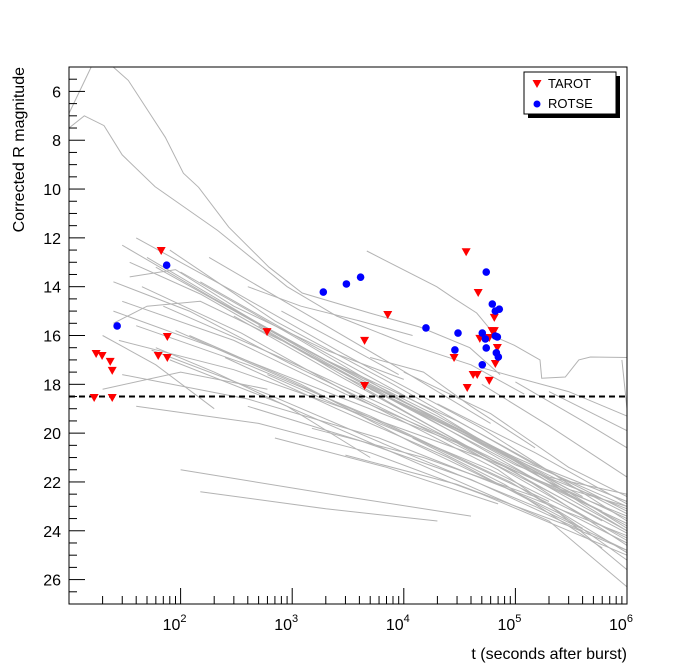 The height and width of the screenshot is (672, 696). Describe the element at coordinates (537, 84) in the screenshot. I see `legend-tarot-marker` at that location.